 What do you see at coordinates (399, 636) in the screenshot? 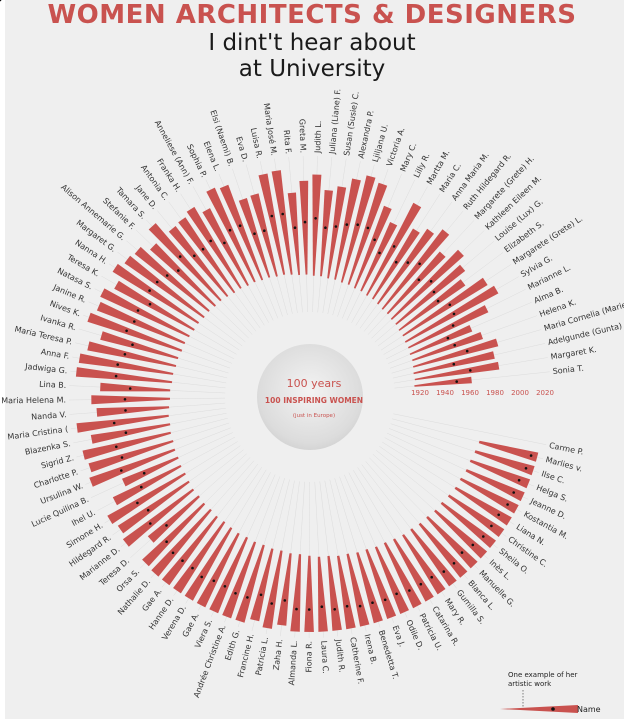
I see `name-label: Eva J.` at bounding box center [399, 636].